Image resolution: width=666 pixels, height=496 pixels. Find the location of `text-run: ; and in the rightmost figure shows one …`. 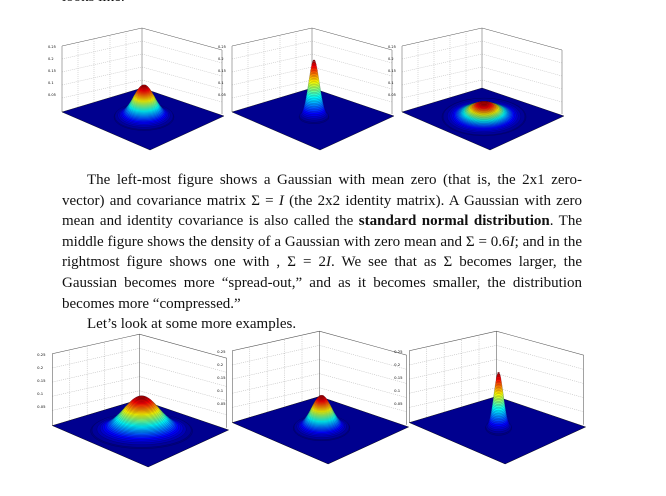

text-run: ; and in the rightmost figure shows one … is located at coordinates (322, 252).